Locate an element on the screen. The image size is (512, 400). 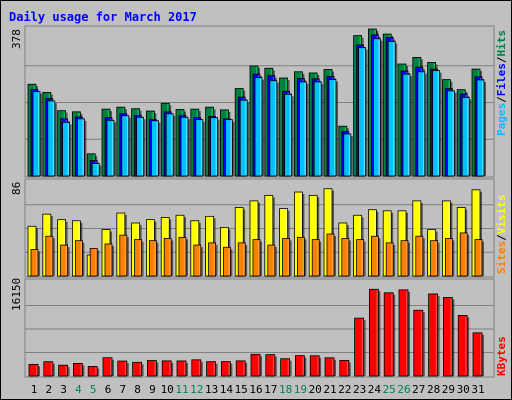
ylabel-sites: Sites is located at coordinates (501, 257).